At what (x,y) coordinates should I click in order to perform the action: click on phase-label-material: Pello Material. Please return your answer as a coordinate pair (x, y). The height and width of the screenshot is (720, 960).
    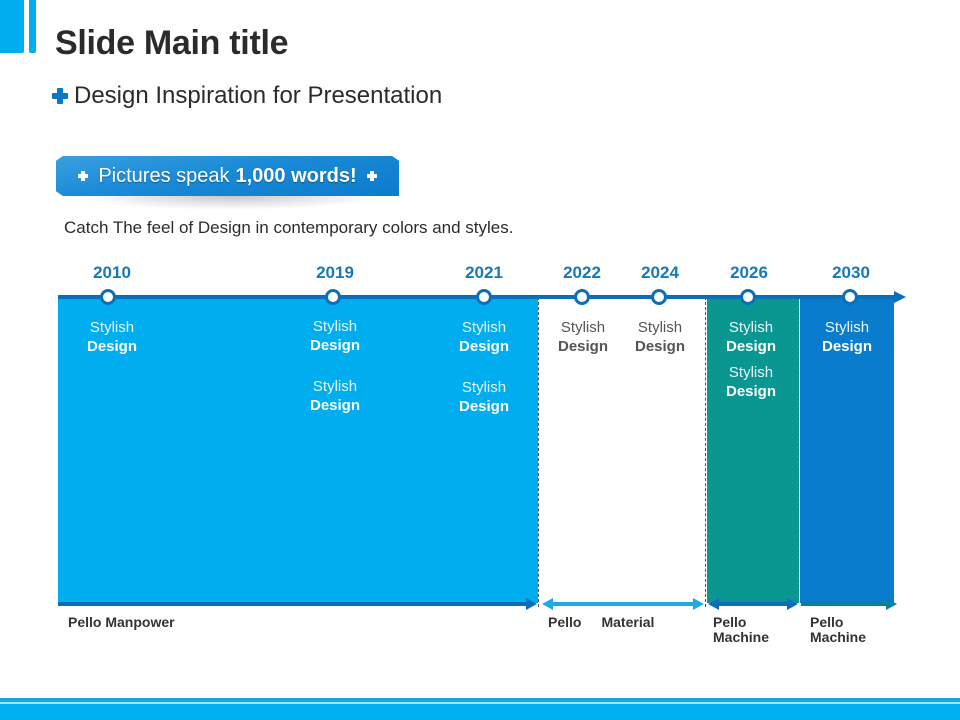
    Looking at the image, I should click on (601, 622).